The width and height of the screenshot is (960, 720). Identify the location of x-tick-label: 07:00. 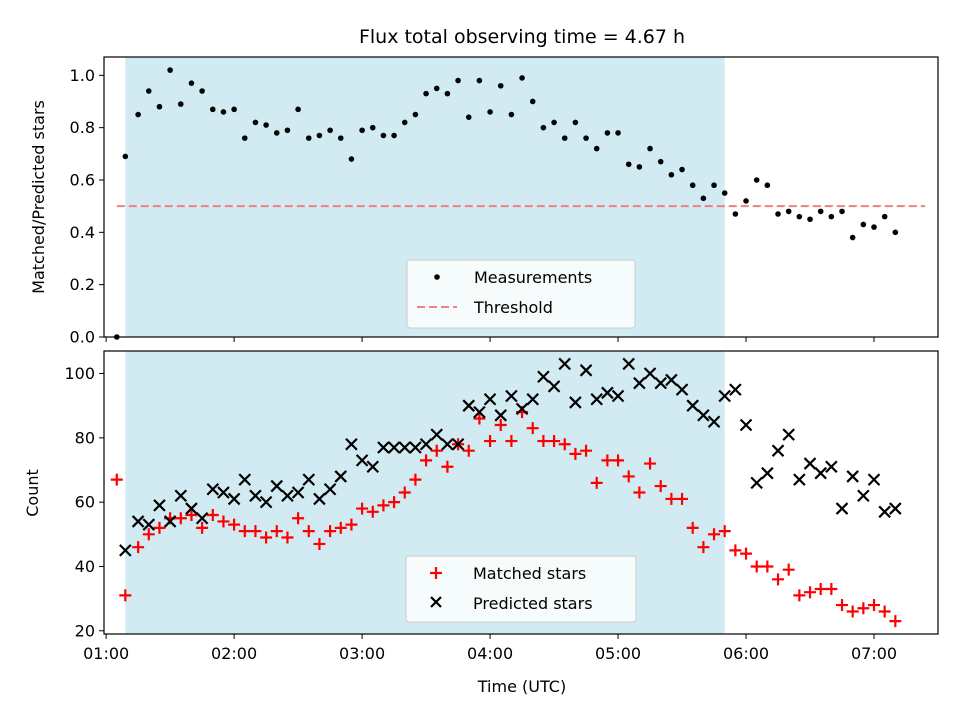
(874, 653).